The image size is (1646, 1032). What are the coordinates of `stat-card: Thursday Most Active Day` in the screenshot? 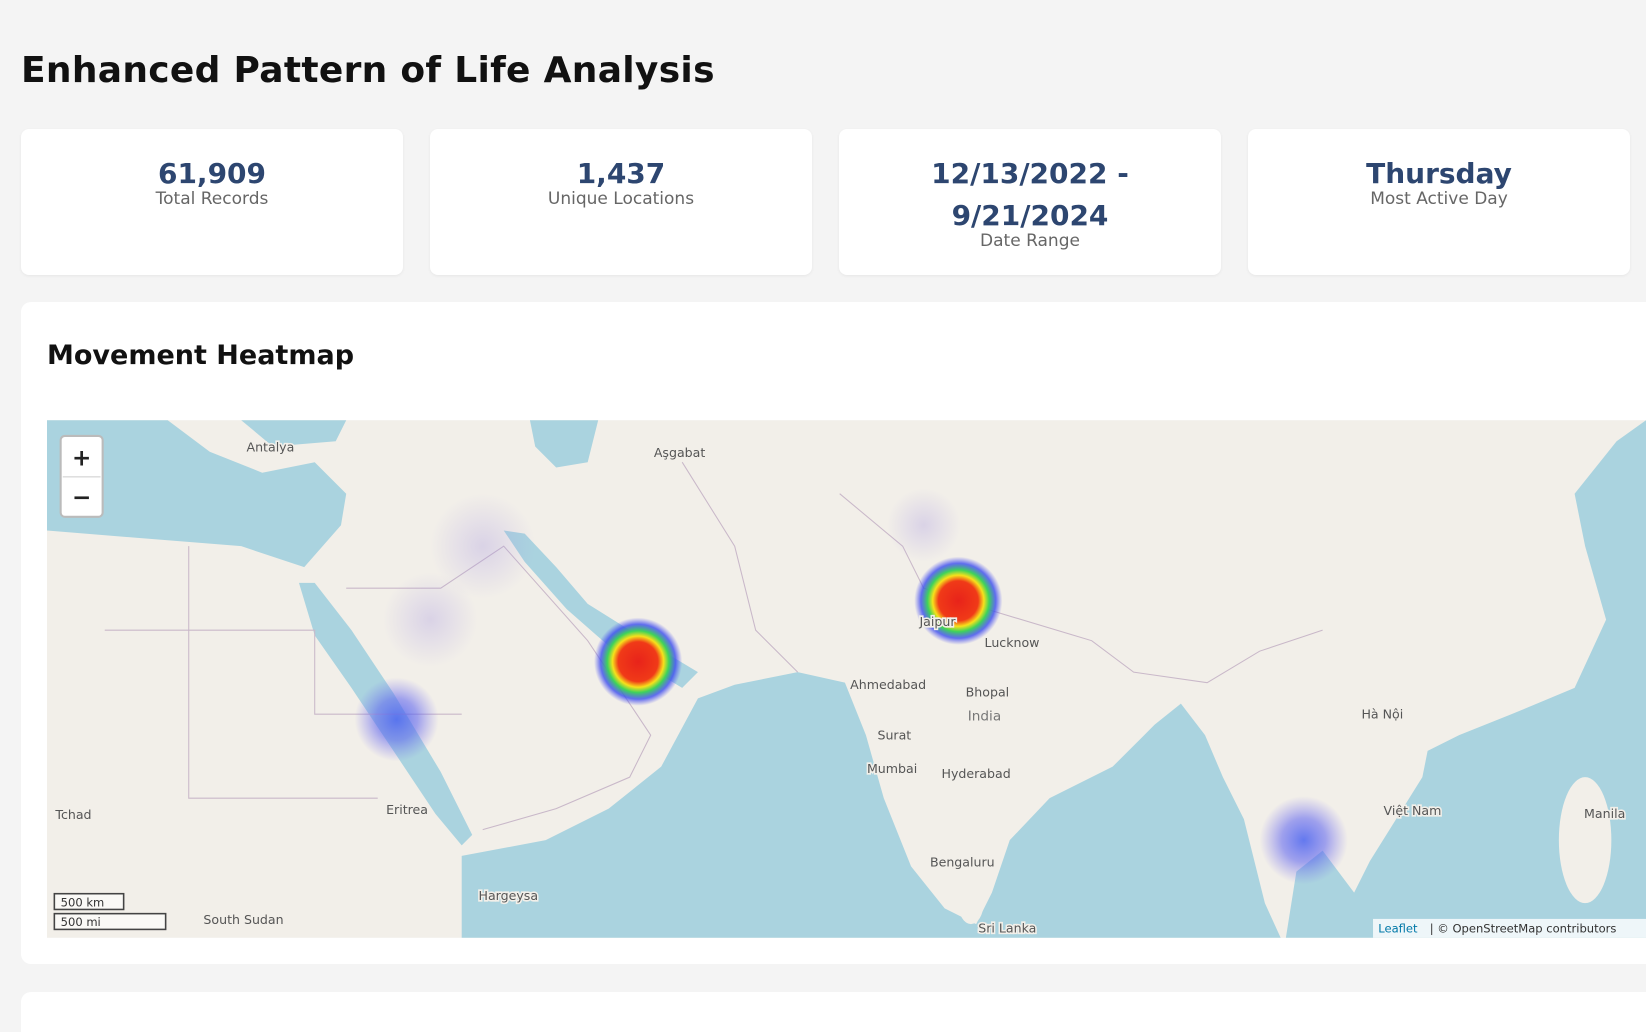 It's located at (1439, 202).